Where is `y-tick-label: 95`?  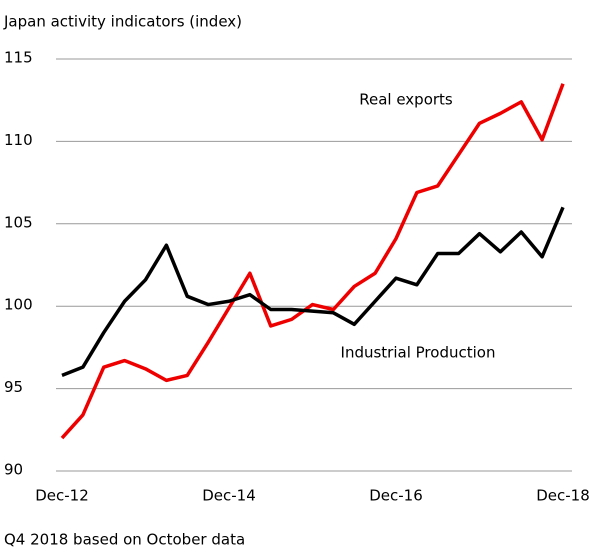
y-tick-label: 95 is located at coordinates (13, 387).